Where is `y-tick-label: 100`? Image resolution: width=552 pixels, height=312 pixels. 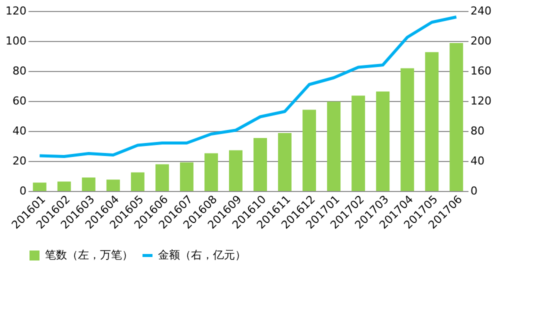 y-tick-label: 100 is located at coordinates (16, 41).